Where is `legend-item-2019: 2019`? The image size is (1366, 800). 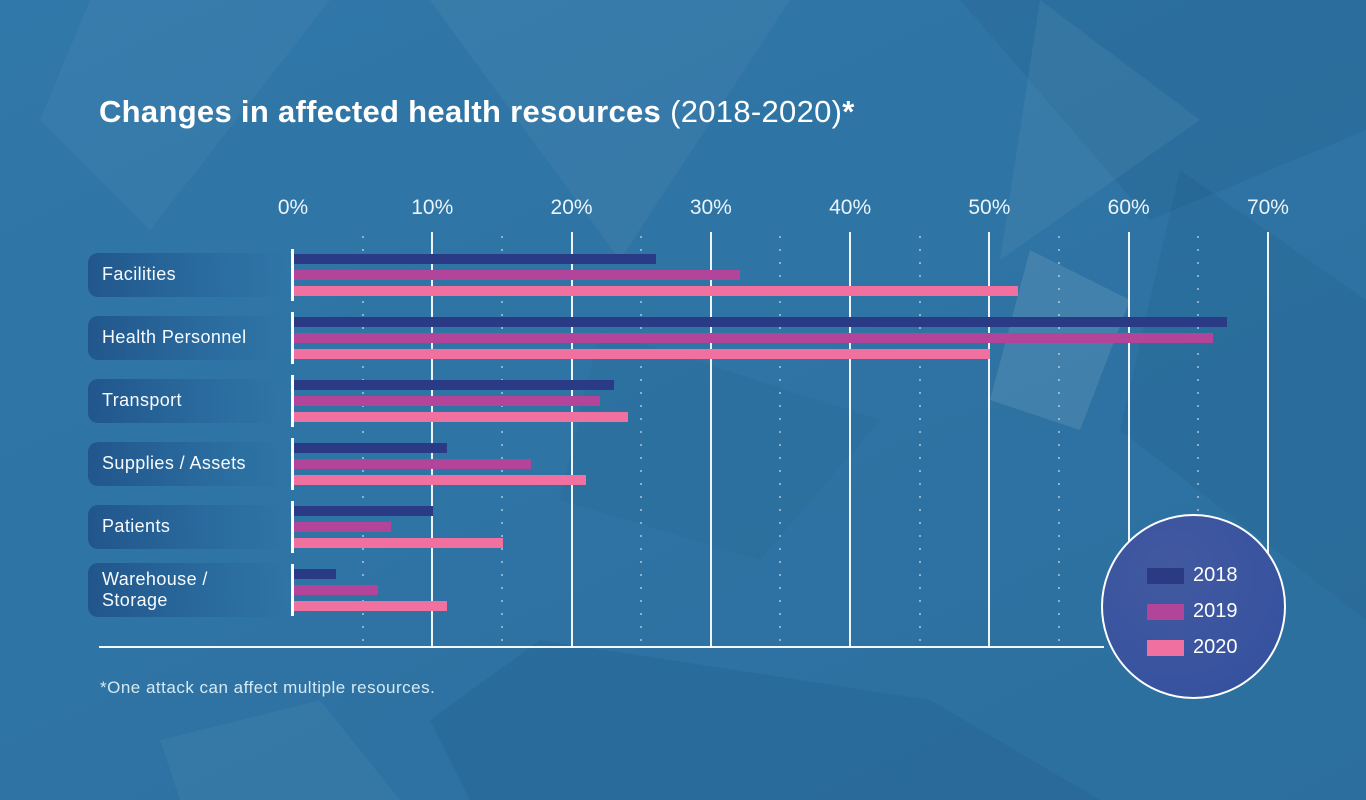 legend-item-2019: 2019 is located at coordinates (1192, 611).